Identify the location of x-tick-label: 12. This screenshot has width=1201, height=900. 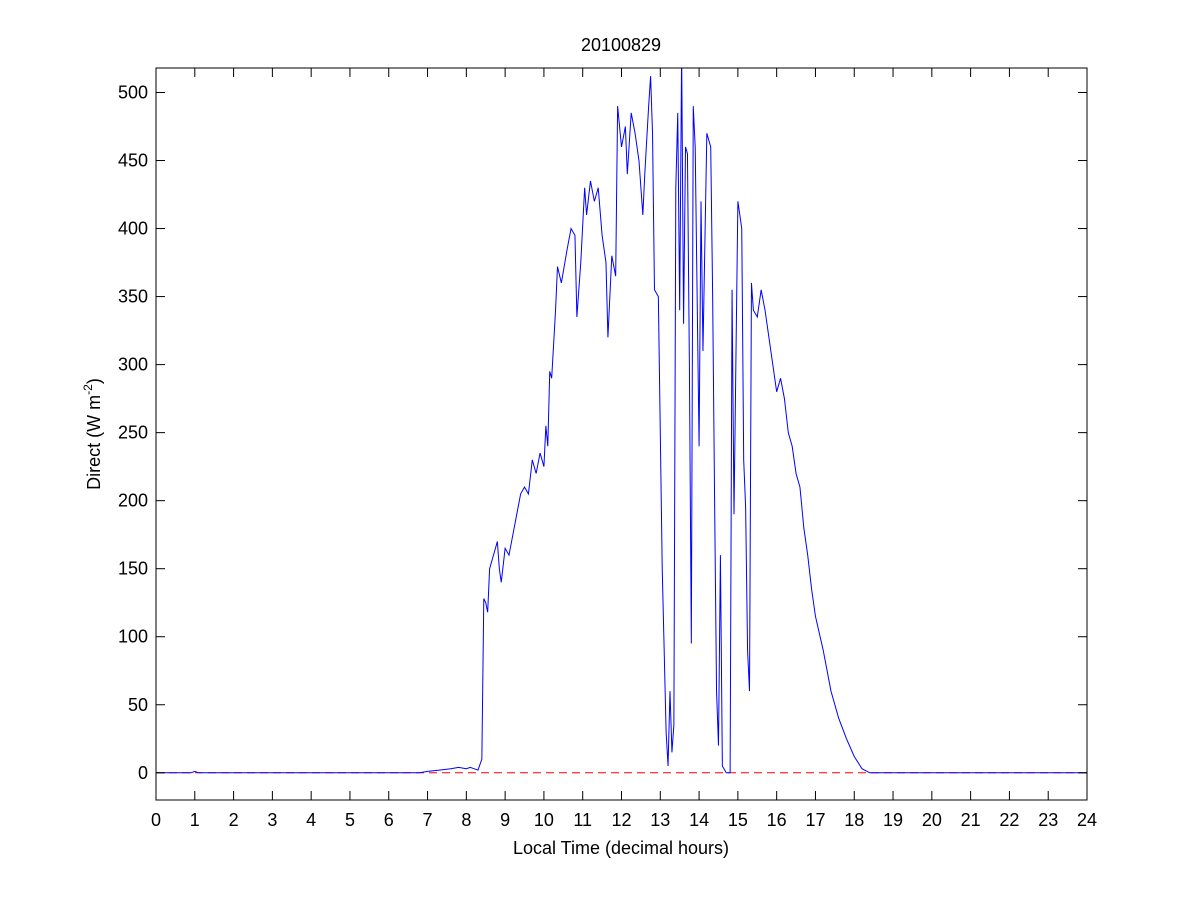
(621, 820).